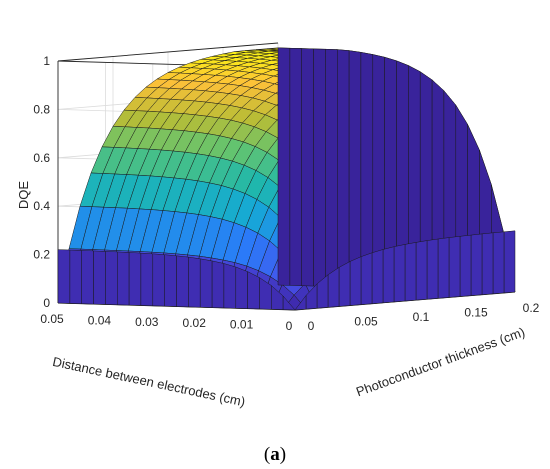  What do you see at coordinates (23, 195) in the screenshot?
I see `z-axis-label: DQE` at bounding box center [23, 195].